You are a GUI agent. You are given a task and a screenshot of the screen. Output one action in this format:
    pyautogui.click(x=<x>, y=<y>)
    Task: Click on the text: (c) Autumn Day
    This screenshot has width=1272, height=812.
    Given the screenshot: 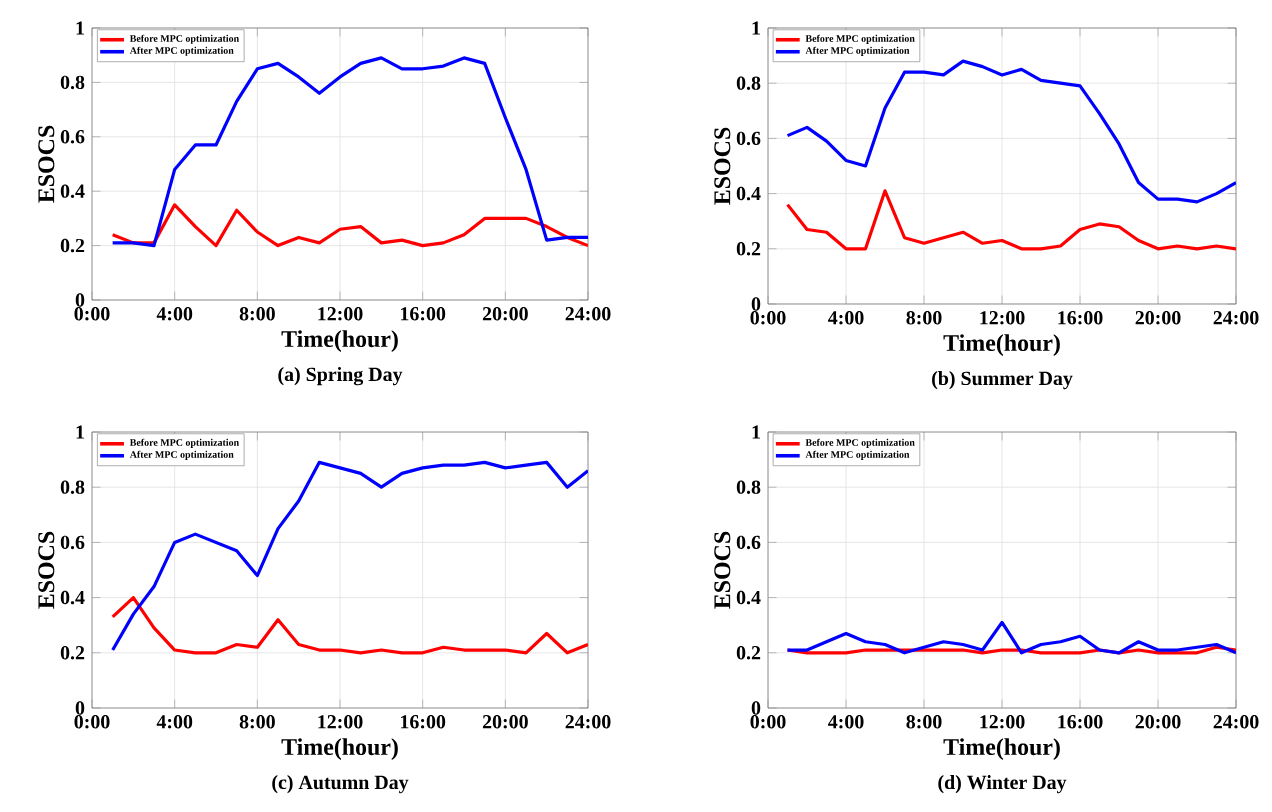 What is the action you would take?
    pyautogui.click(x=340, y=784)
    